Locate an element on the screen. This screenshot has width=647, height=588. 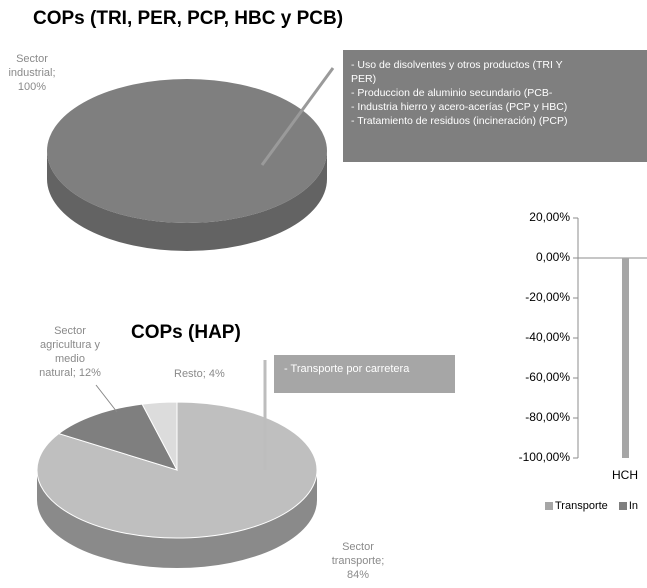
chart-3-legend: Transporte In is located at coordinates (591, 506).